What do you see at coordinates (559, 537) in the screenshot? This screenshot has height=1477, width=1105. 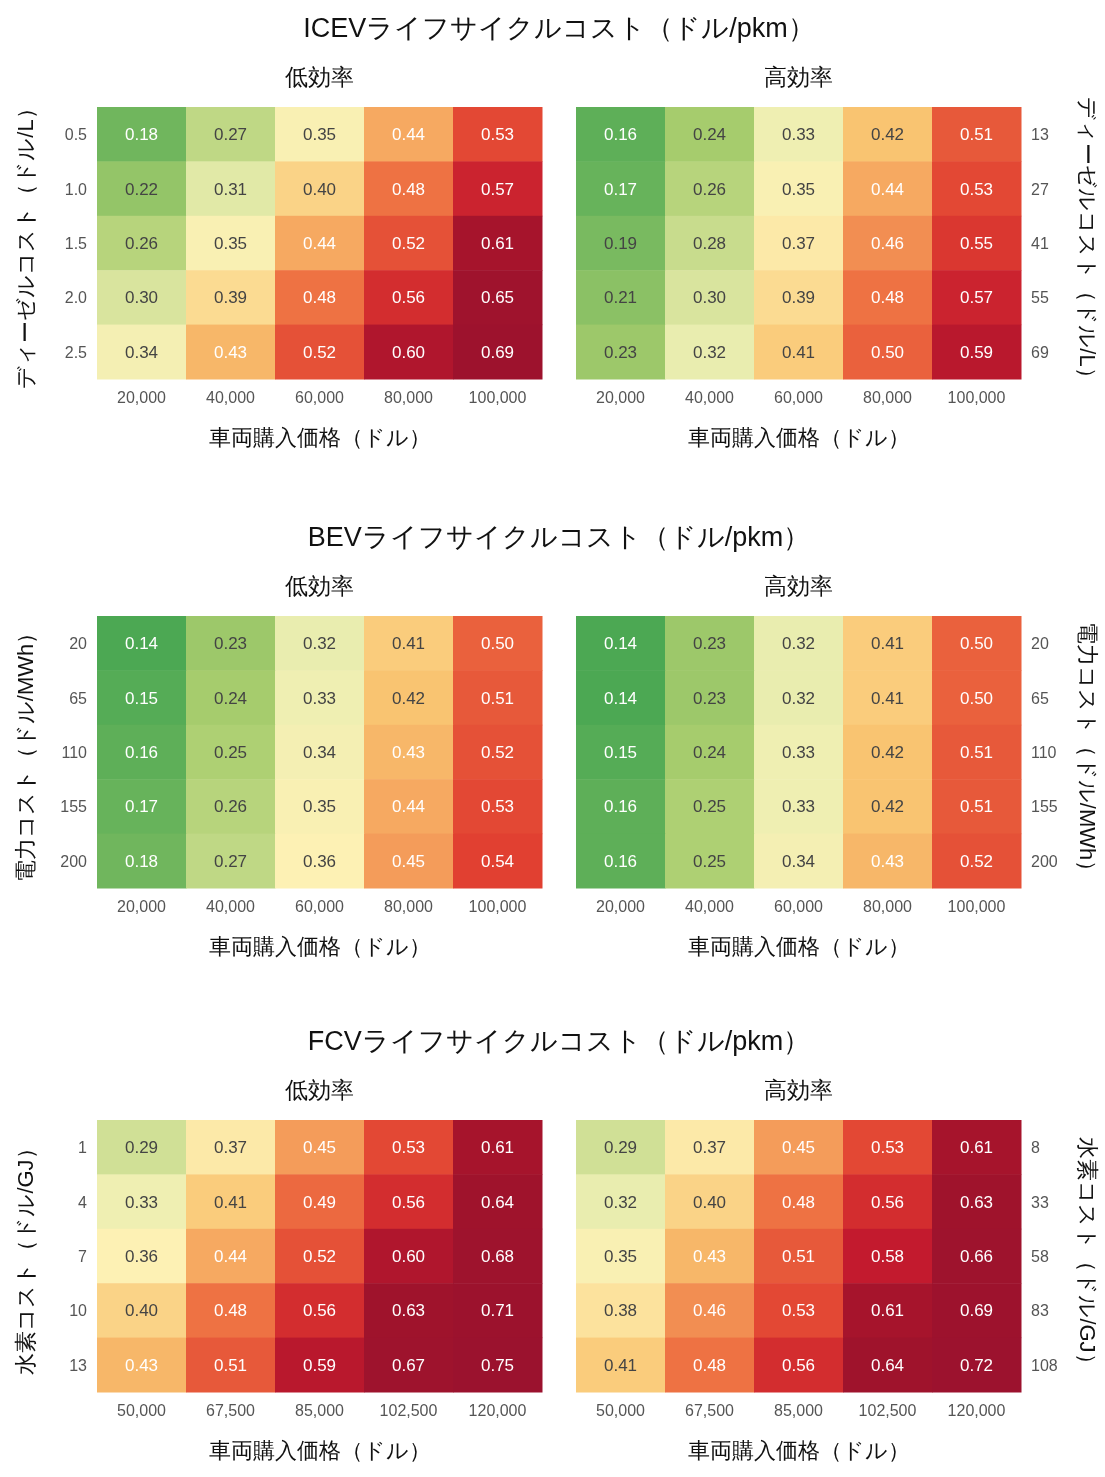 I see `chart-title: BEVライフサイクルコスト（ドル/pkm）` at bounding box center [559, 537].